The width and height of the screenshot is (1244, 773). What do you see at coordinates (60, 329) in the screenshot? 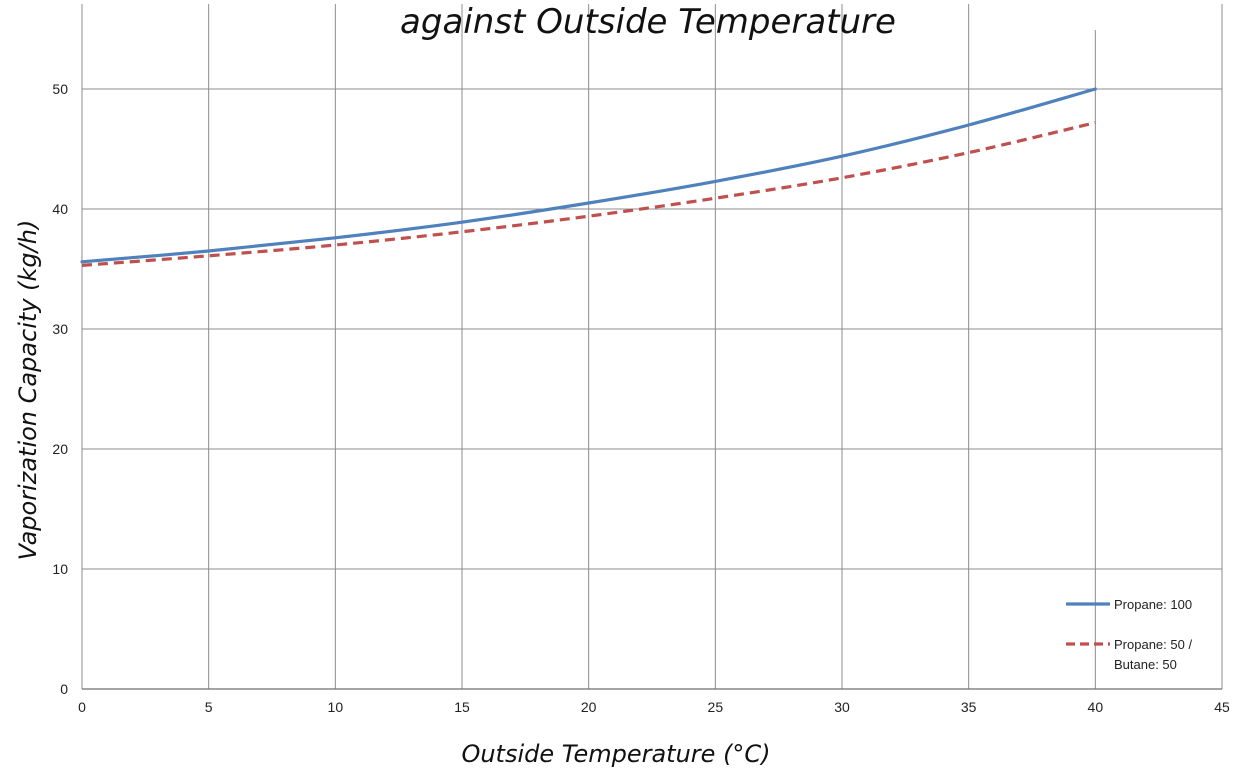
I see `y-tick-label: 30` at bounding box center [60, 329].